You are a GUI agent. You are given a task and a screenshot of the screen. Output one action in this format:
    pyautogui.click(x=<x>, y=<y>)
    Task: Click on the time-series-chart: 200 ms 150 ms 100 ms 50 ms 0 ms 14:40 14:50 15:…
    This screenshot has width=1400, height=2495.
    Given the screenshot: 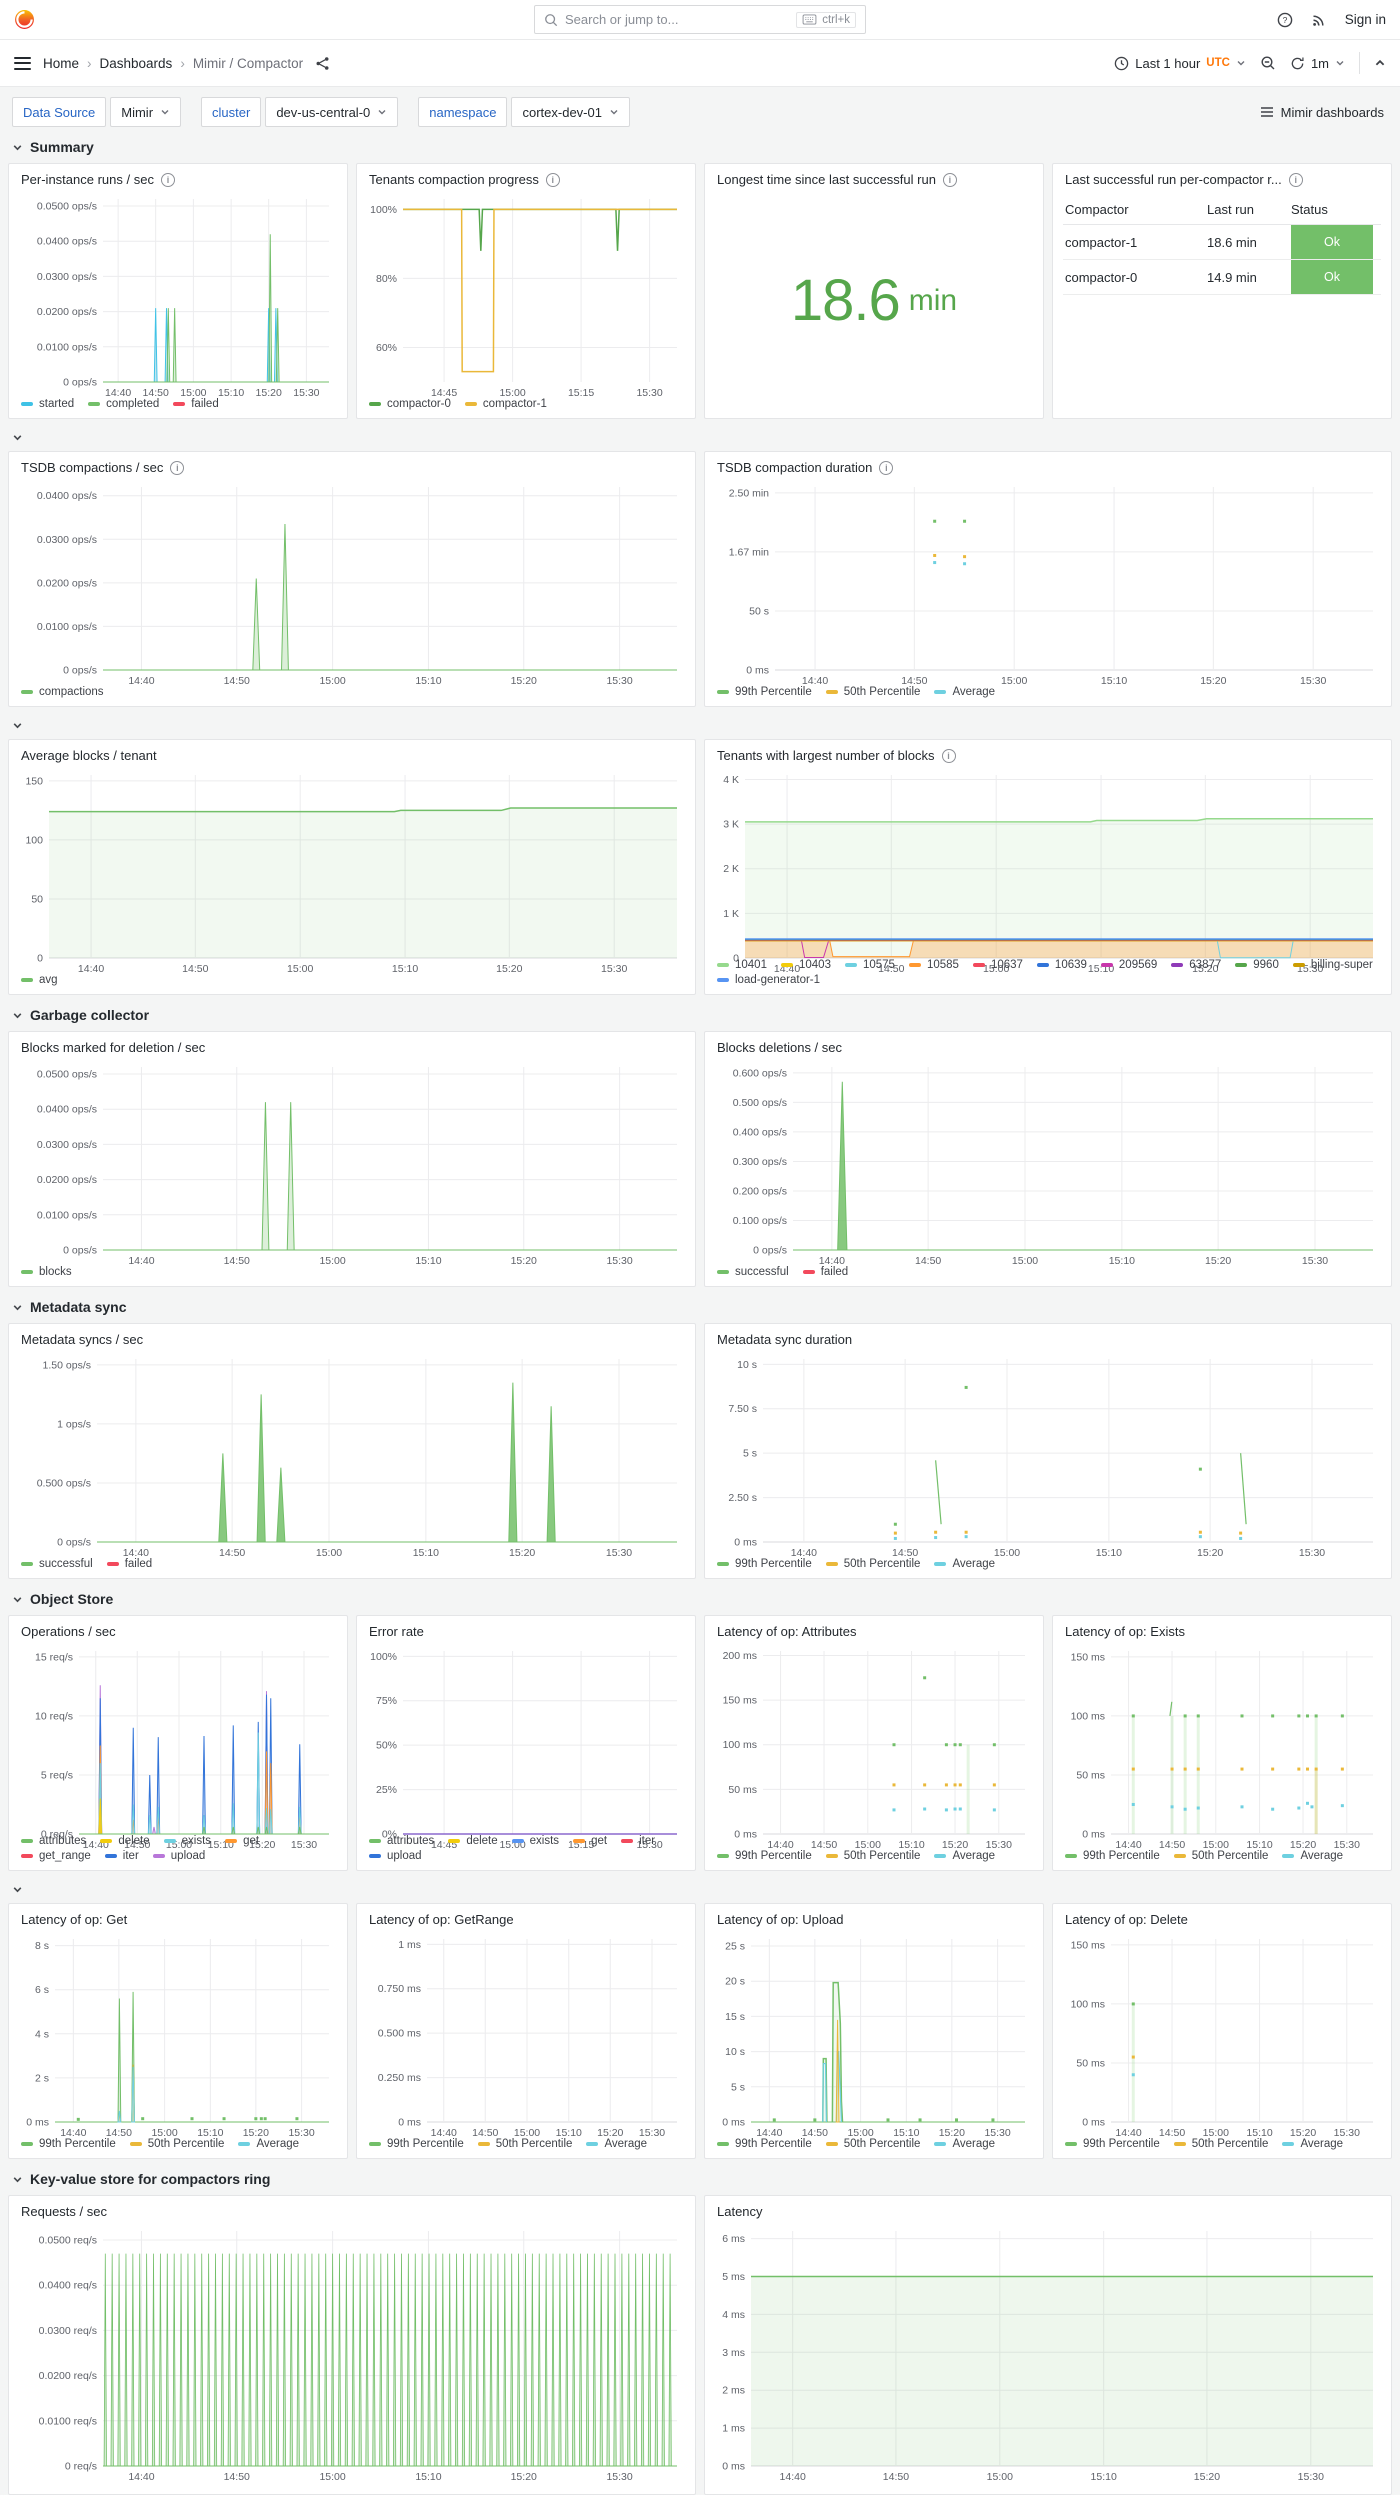 What is the action you would take?
    pyautogui.click(x=874, y=1747)
    